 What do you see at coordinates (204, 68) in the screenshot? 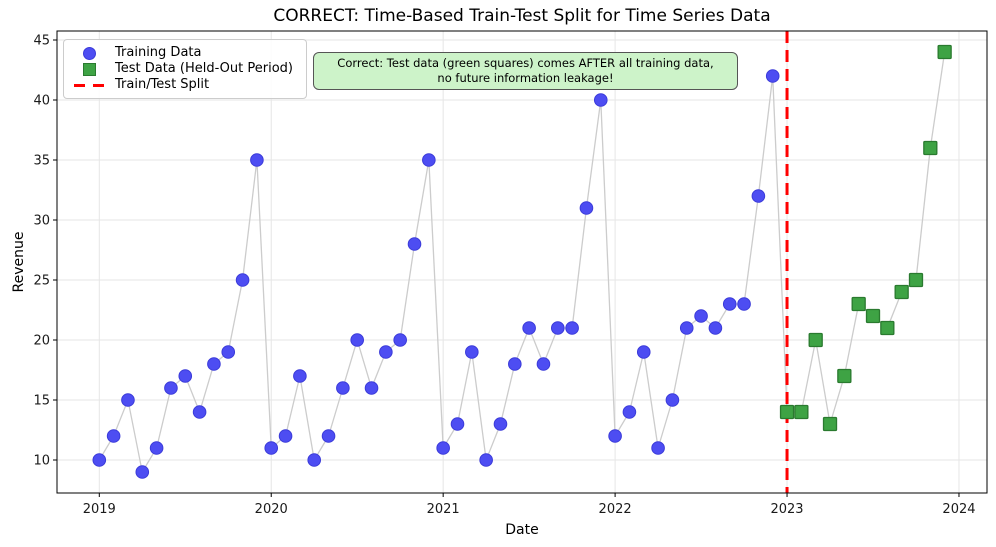
I see `legend-label-test: Test Data (Held-Out Period)` at bounding box center [204, 68].